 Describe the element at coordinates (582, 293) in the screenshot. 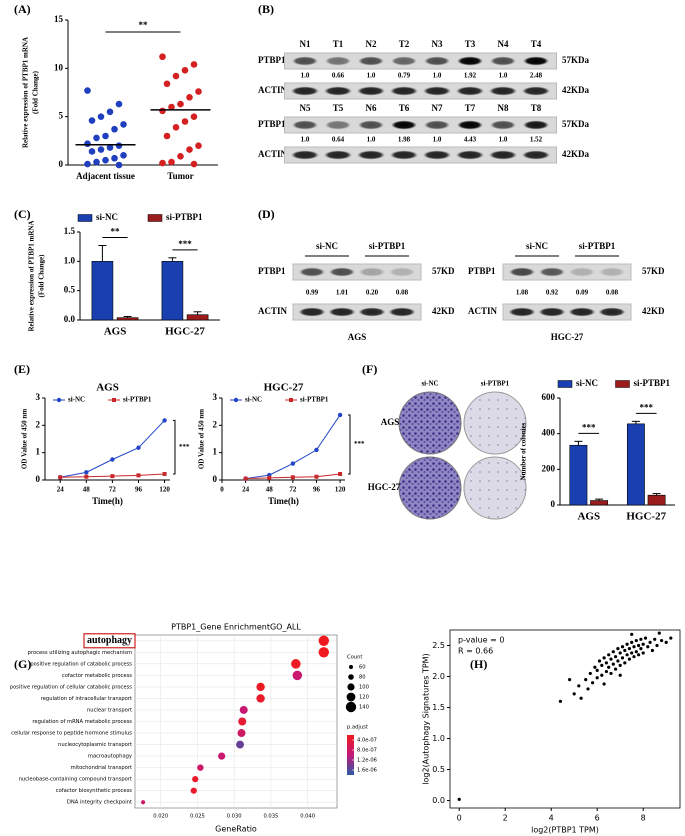

I see `ratio-label: 0.09` at that location.